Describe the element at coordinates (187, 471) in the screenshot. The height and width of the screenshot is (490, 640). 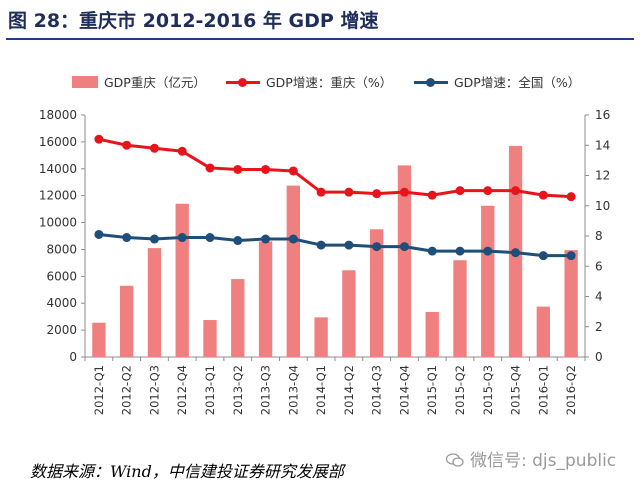
I see `source-note: 数据来源：Wind，中信建投证券研究发展部` at that location.